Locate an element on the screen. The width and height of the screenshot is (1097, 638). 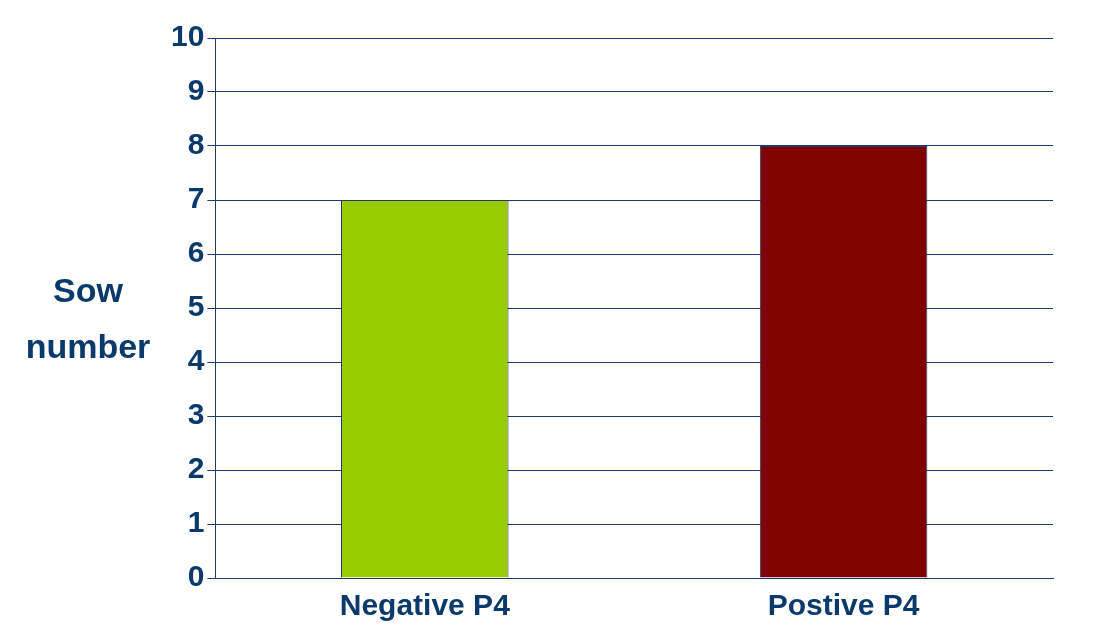
y-tick-label: 4 is located at coordinates (196, 360).